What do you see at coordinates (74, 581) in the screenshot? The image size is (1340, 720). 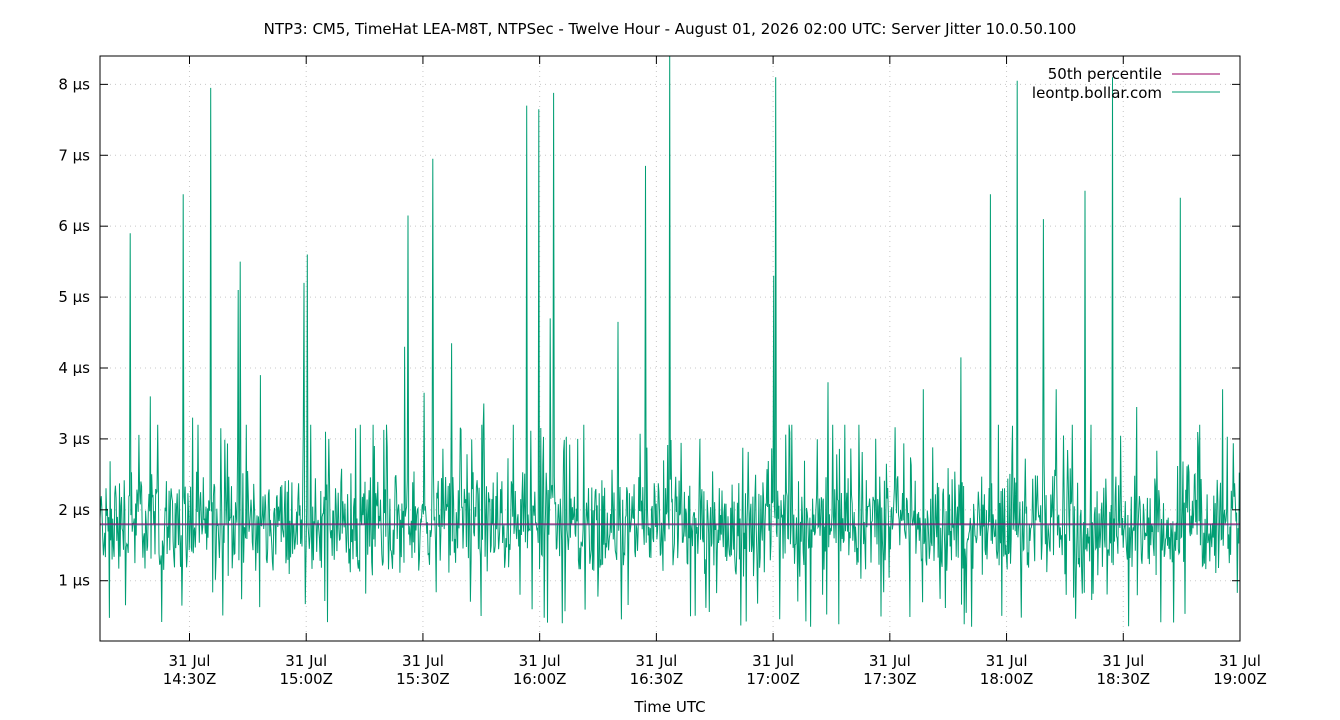 I see `y-tick-label: 1 µs` at bounding box center [74, 581].